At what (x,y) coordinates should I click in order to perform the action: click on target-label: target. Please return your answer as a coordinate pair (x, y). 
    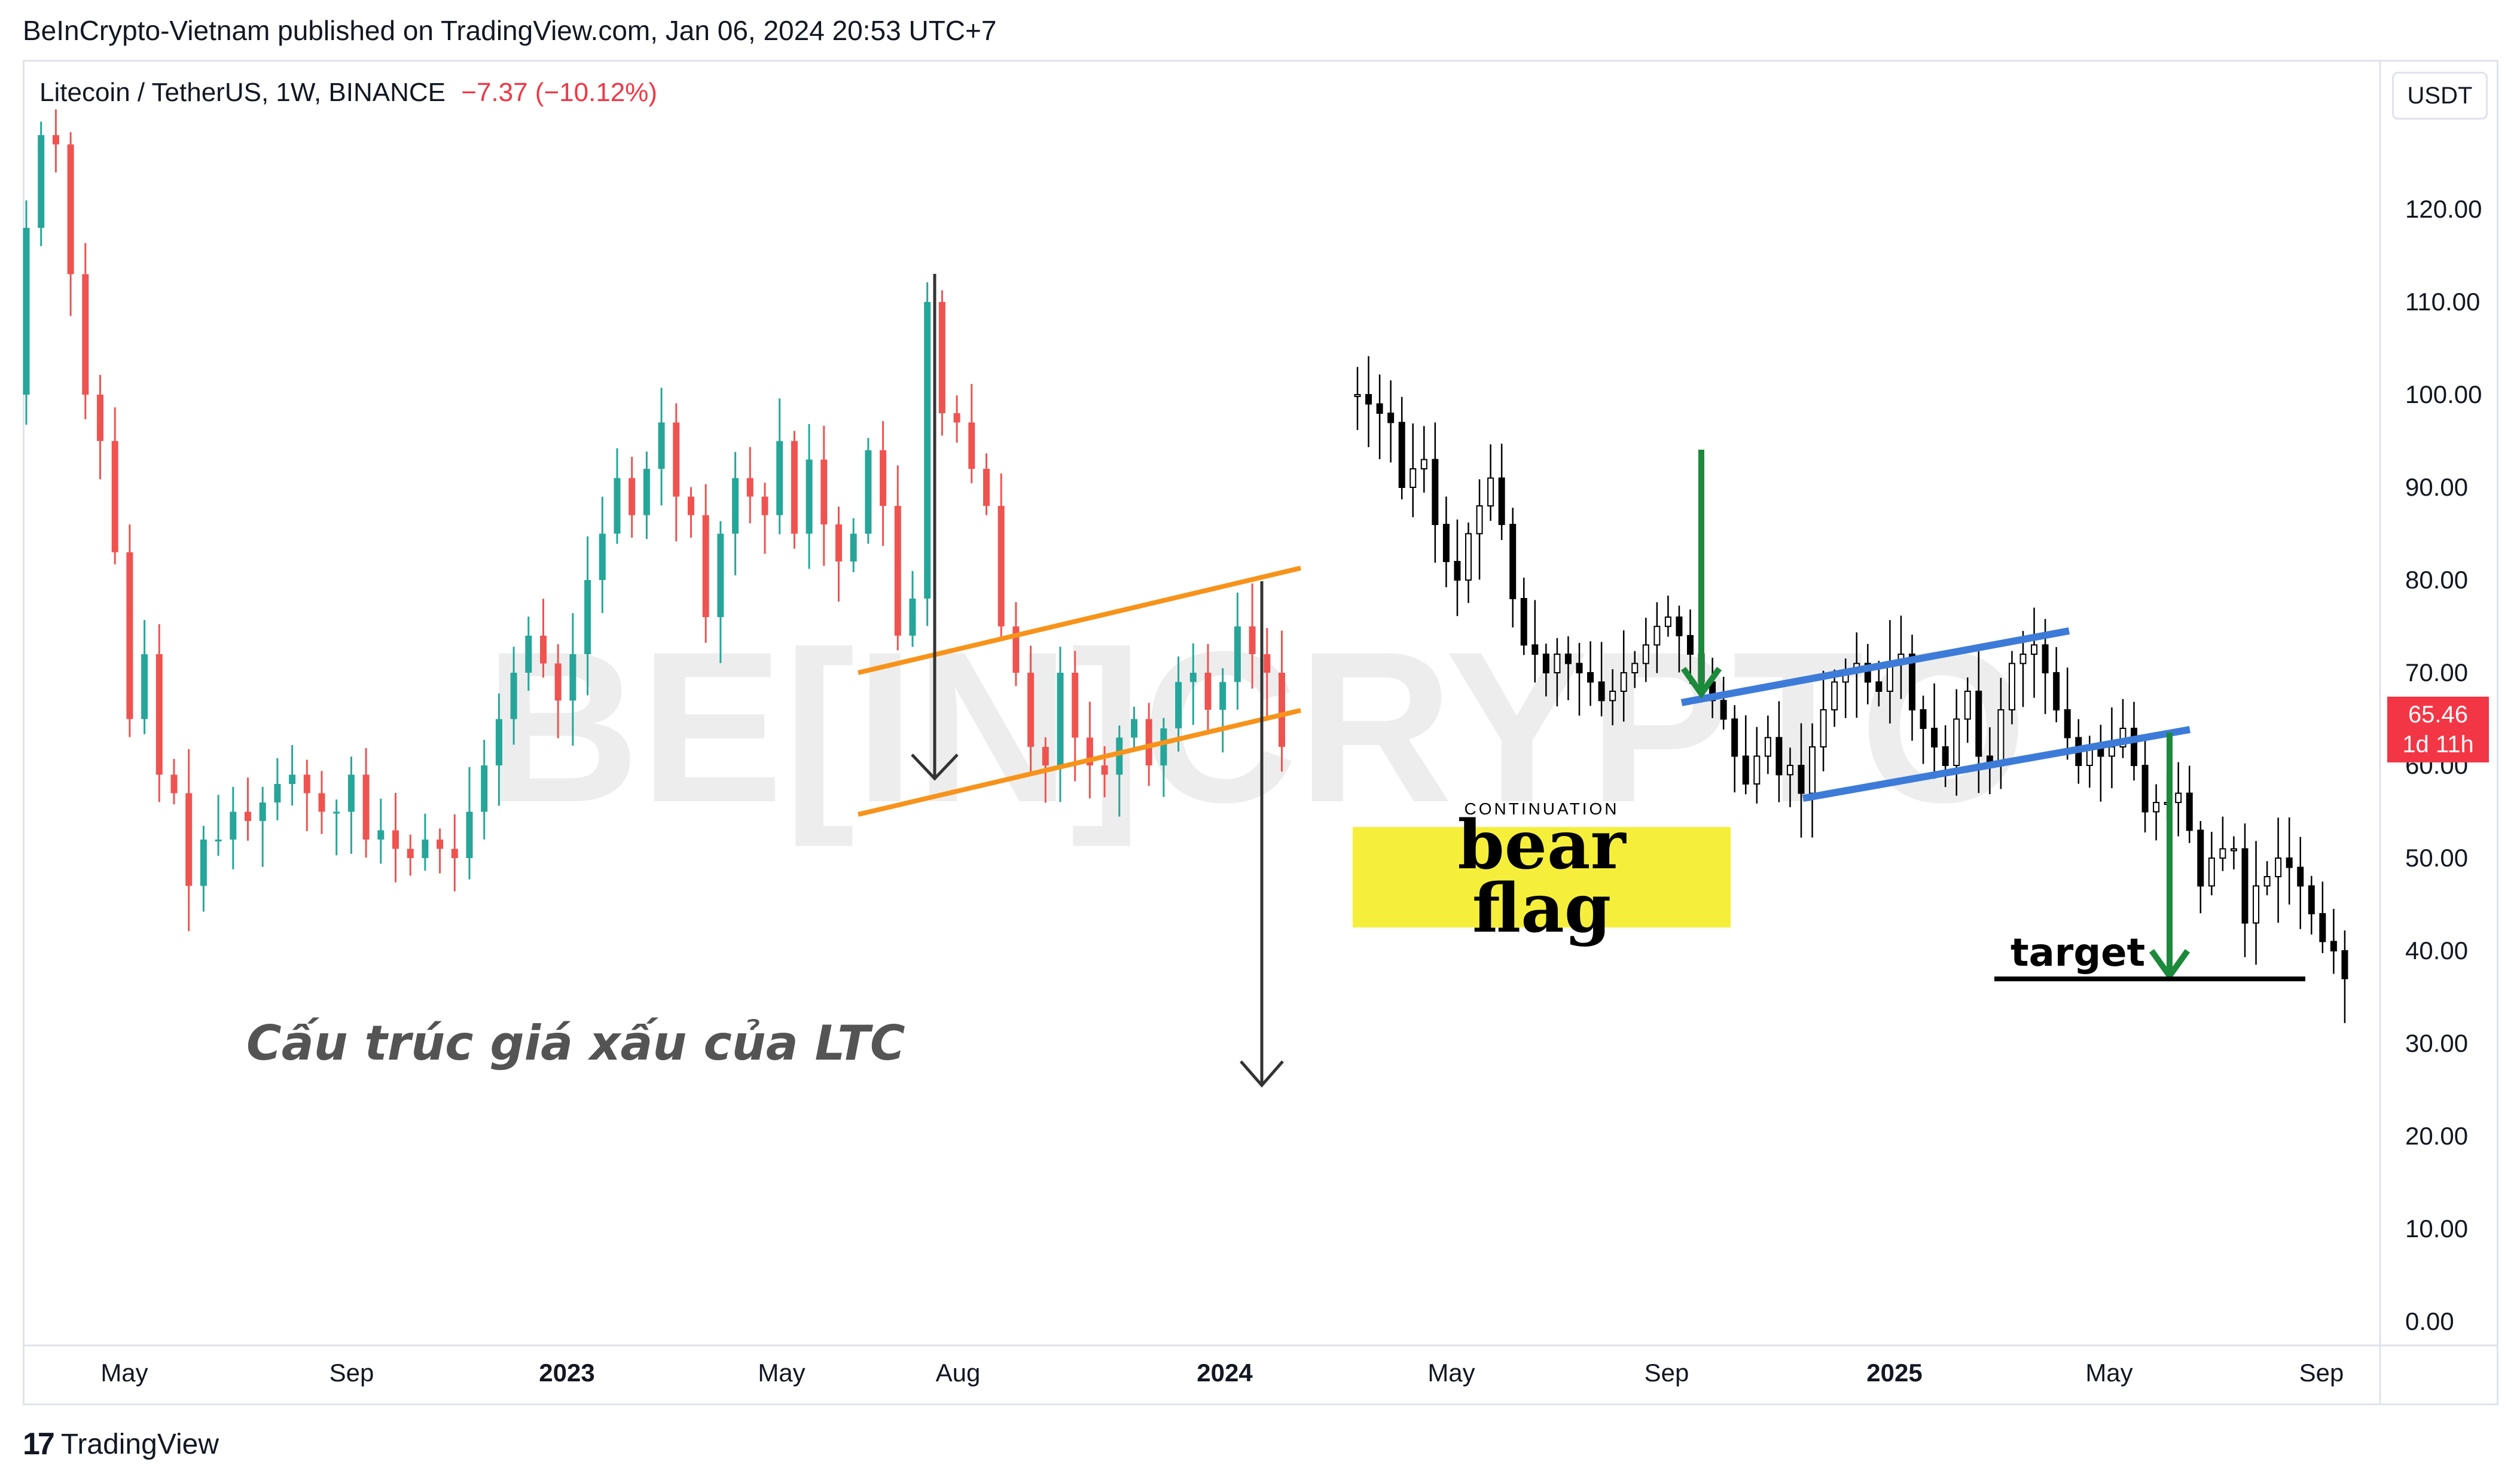
    Looking at the image, I should click on (2078, 953).